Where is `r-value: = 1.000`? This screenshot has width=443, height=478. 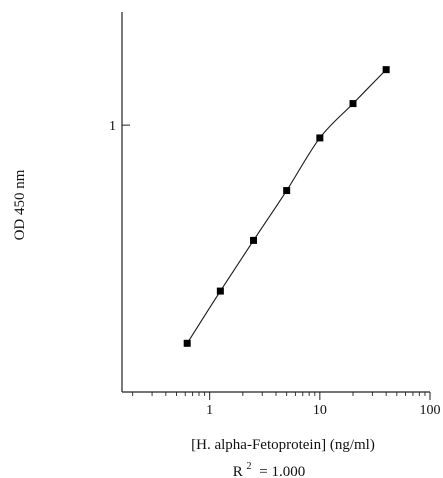
r-value: = 1.000 is located at coordinates (282, 471).